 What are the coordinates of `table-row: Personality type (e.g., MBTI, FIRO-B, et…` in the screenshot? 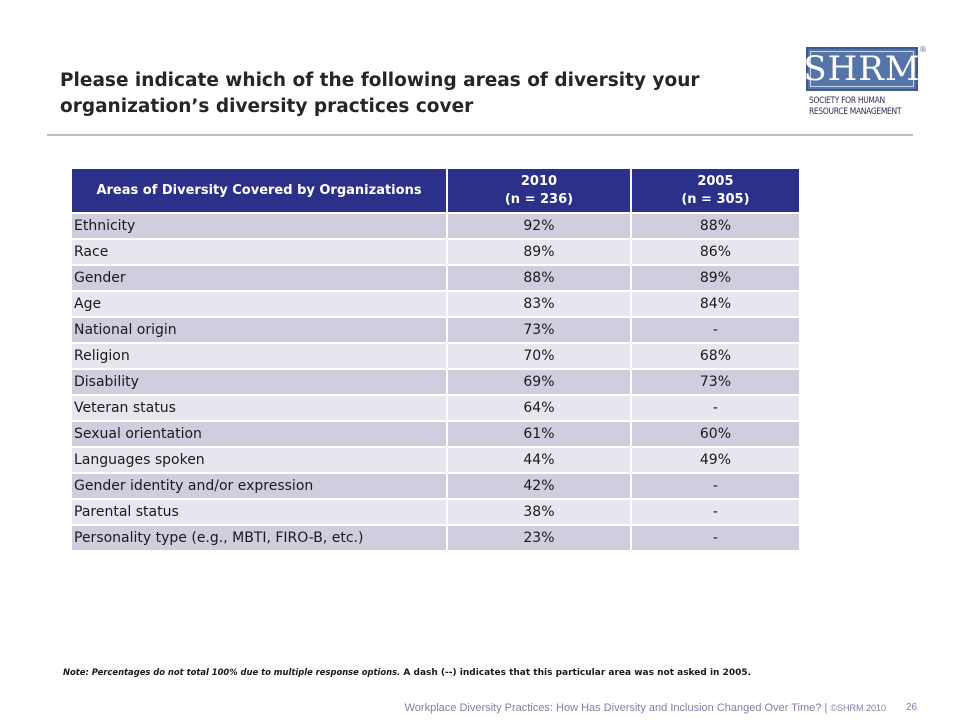 It's located at (435, 538).